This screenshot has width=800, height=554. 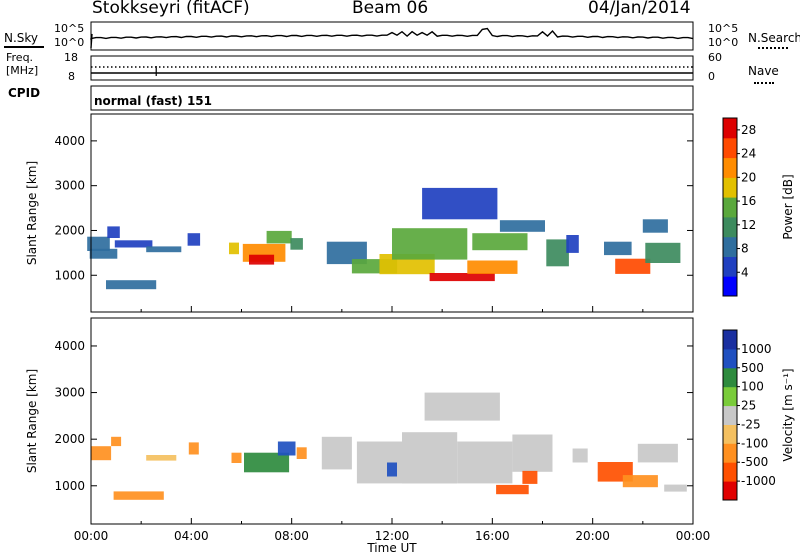 I want to click on noise-panel-frame, so click(x=392, y=36).